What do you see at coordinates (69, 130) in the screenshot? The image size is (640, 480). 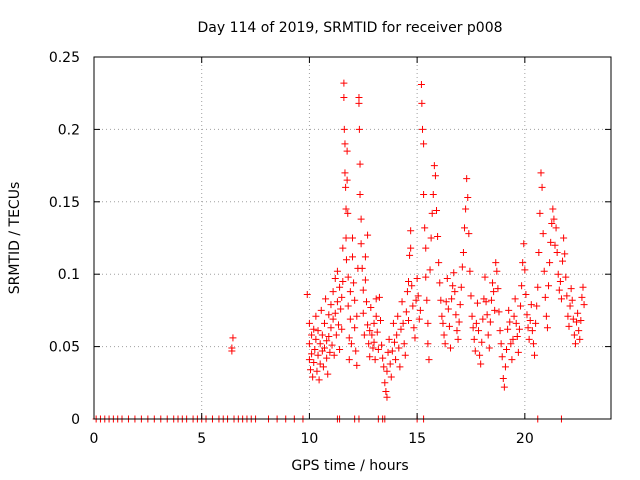 I see `y-tick-label: 0.2` at bounding box center [69, 130].